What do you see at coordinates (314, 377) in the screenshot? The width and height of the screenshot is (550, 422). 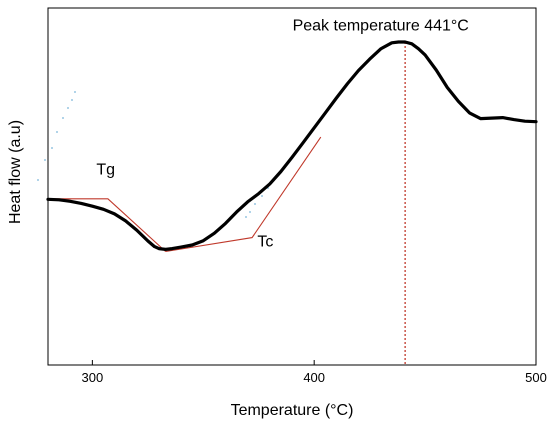 I see `x-tick-label-400: 400` at bounding box center [314, 377].